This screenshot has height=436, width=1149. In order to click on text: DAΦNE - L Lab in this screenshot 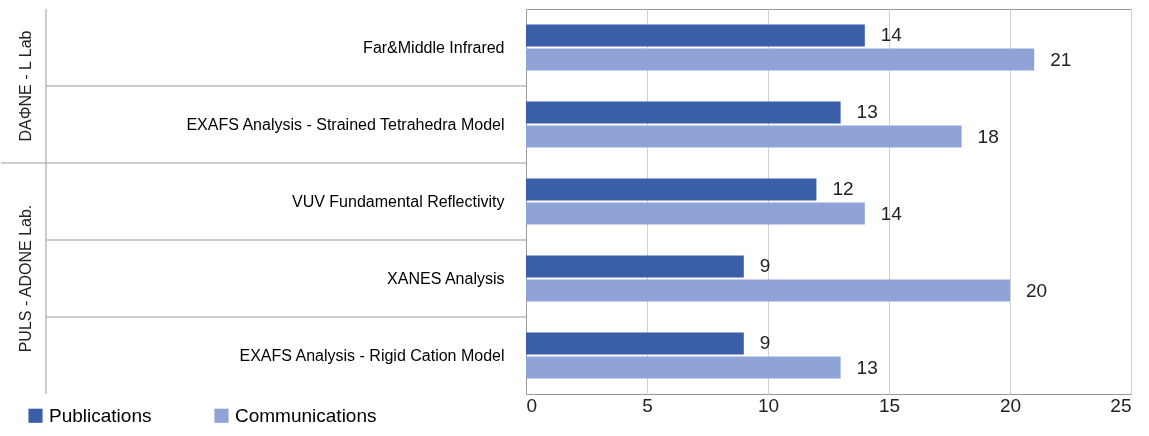, I will do `click(25, 86)`.